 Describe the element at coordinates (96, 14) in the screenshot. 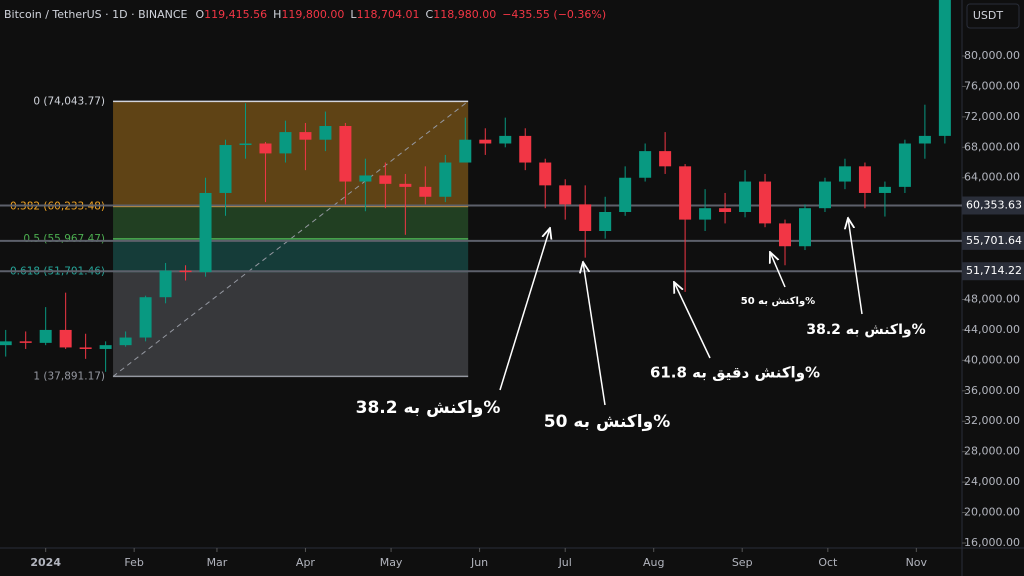

I see `symbol: Bitcoin / TetherUS · 1D · BINANCE` at that location.